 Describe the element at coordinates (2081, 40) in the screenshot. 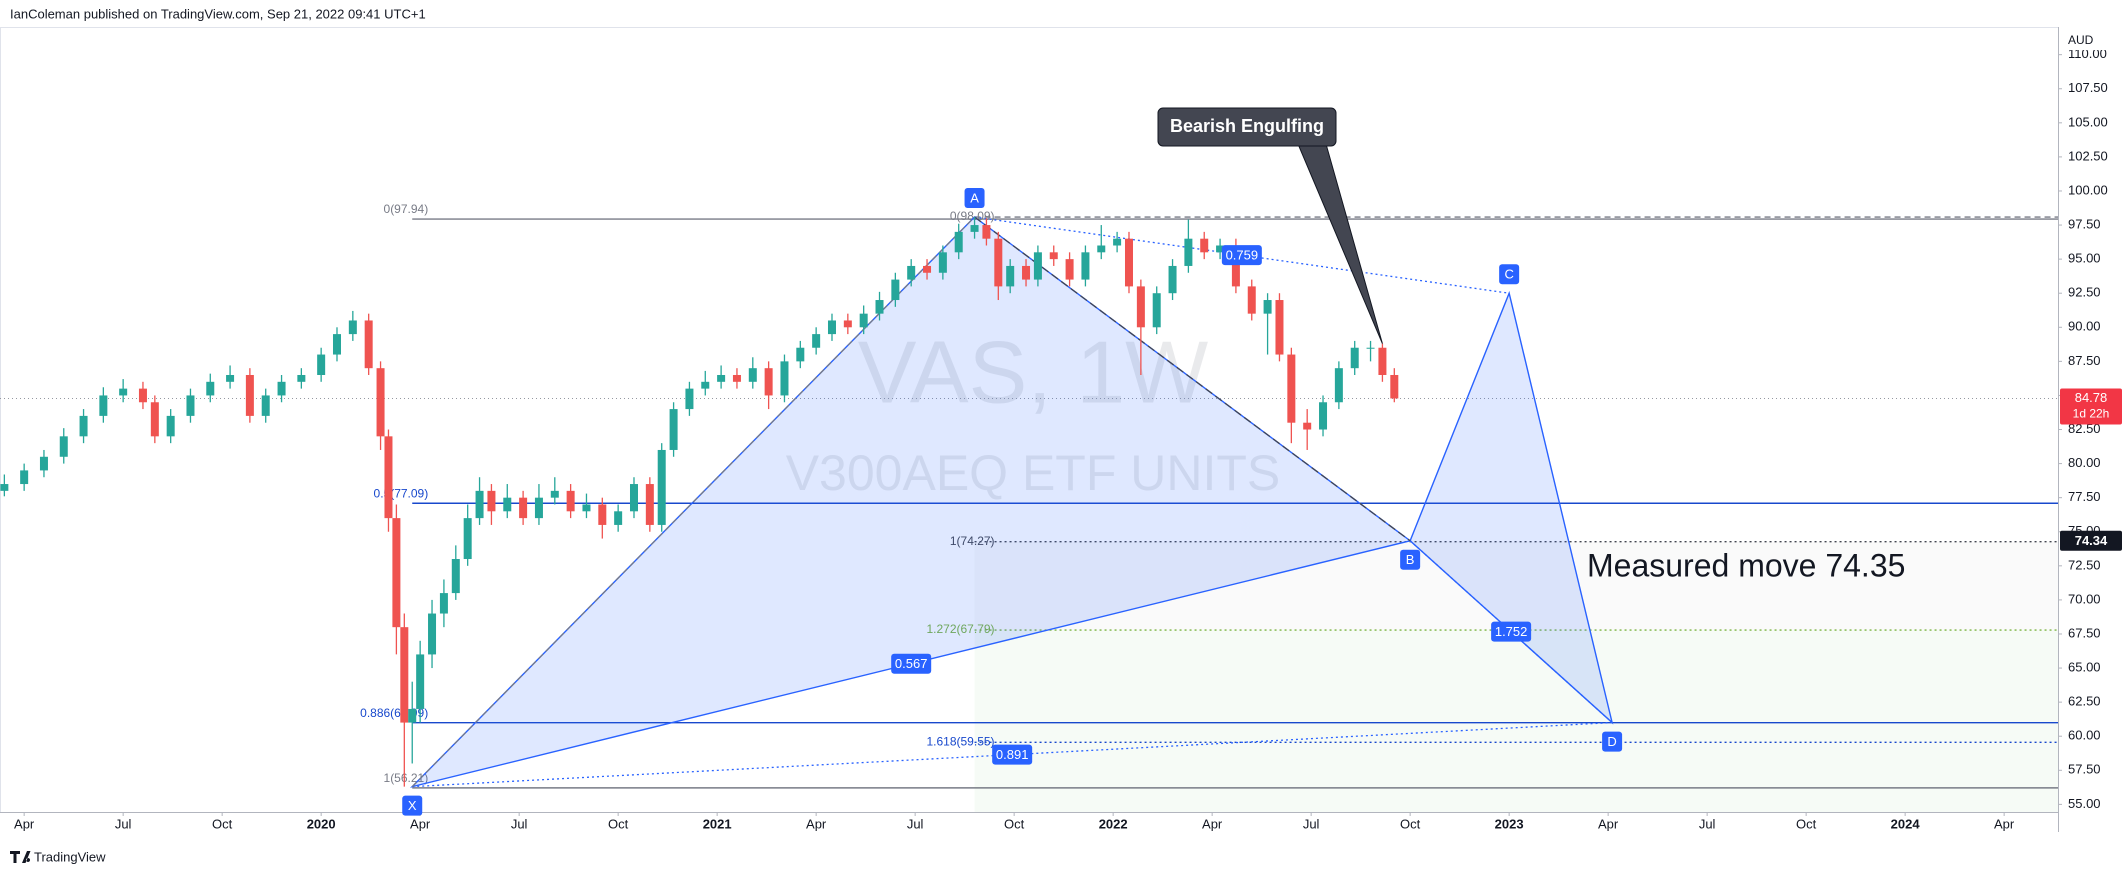

I see `currency-label: AUD` at that location.